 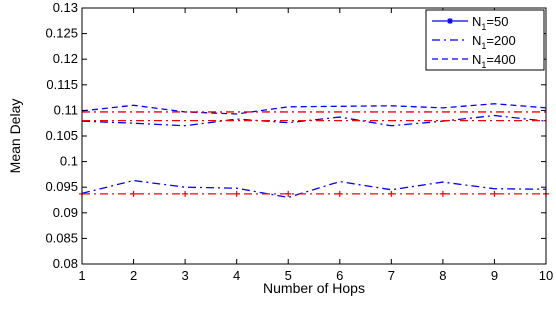 I want to click on x-tick-label: 3, so click(x=184, y=275).